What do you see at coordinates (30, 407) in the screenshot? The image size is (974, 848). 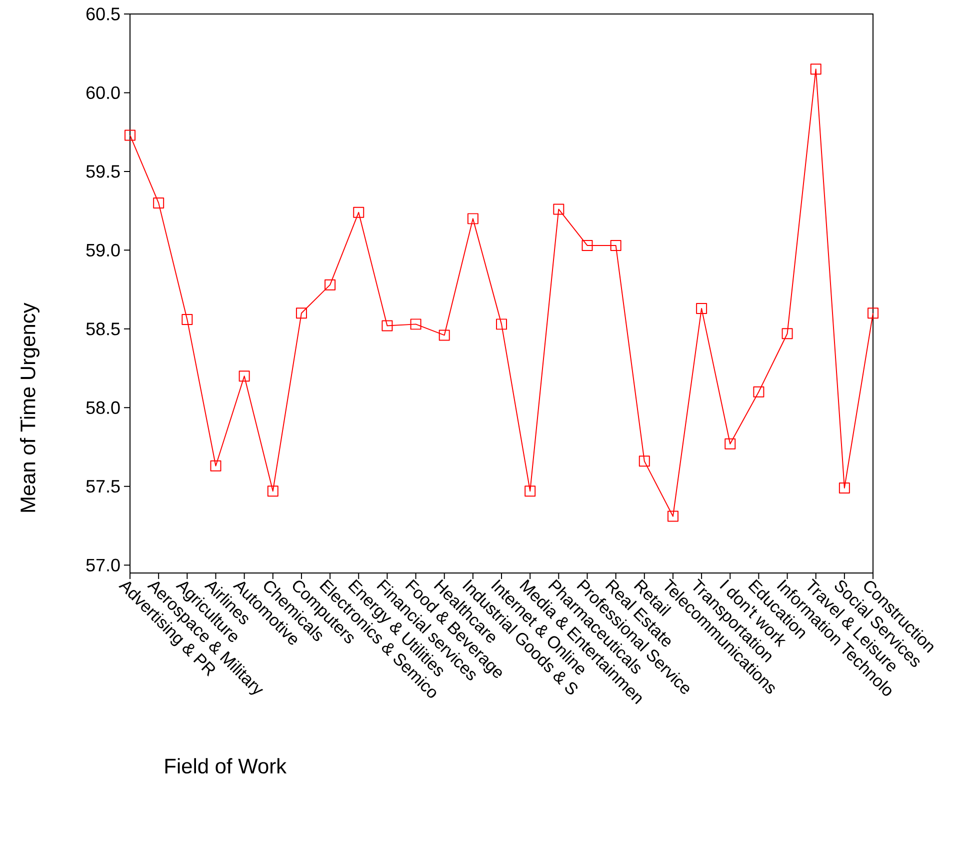 I see `y-axis-title: Mean of Time Urgency` at bounding box center [30, 407].